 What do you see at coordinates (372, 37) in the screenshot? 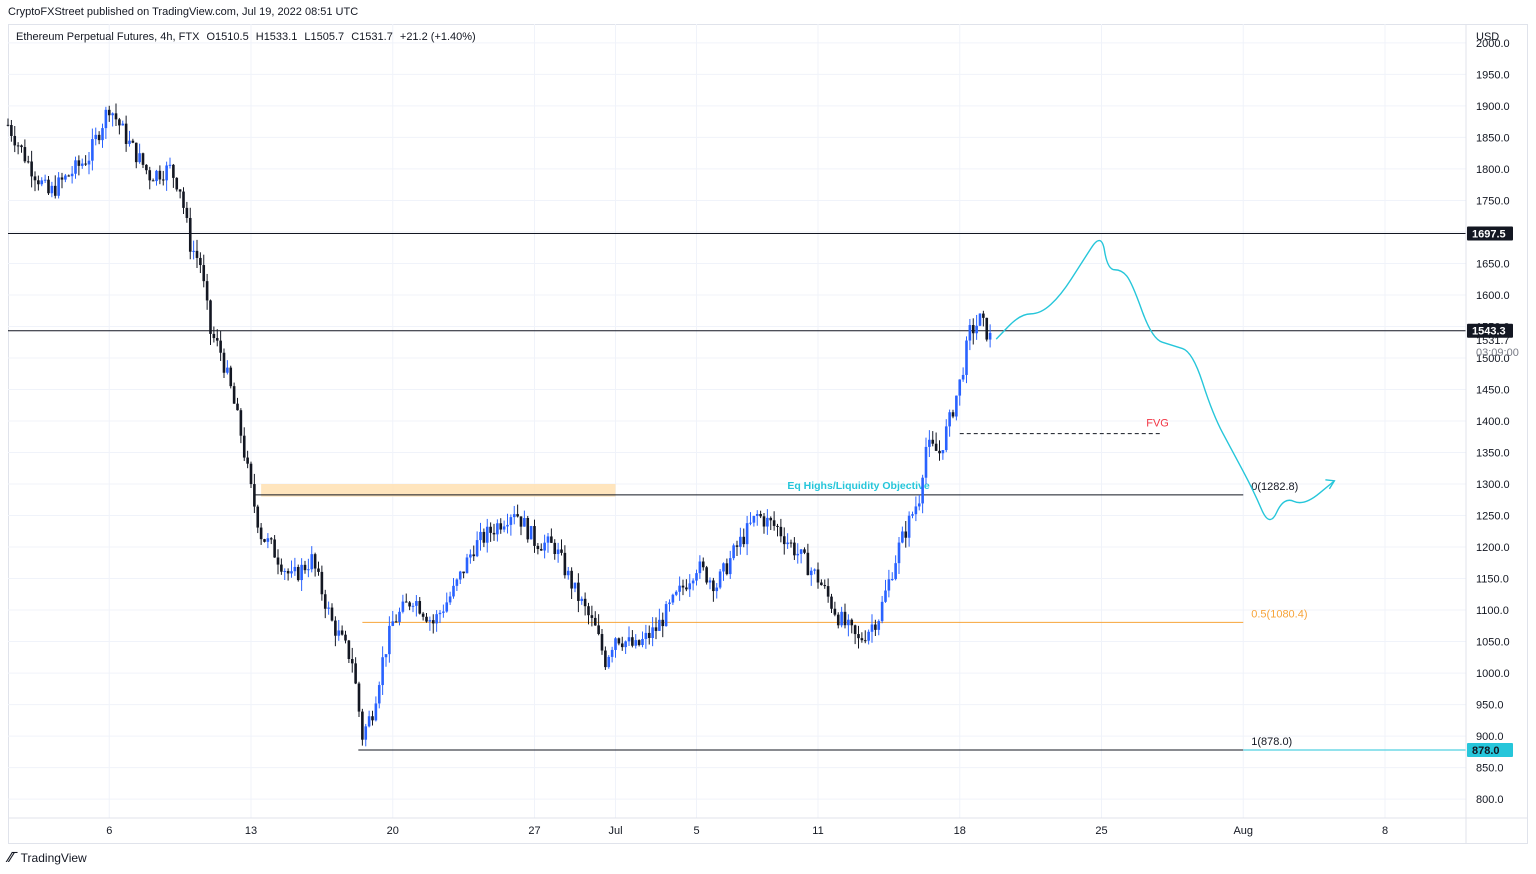
I see `legend-close: C1531.7` at bounding box center [372, 37].